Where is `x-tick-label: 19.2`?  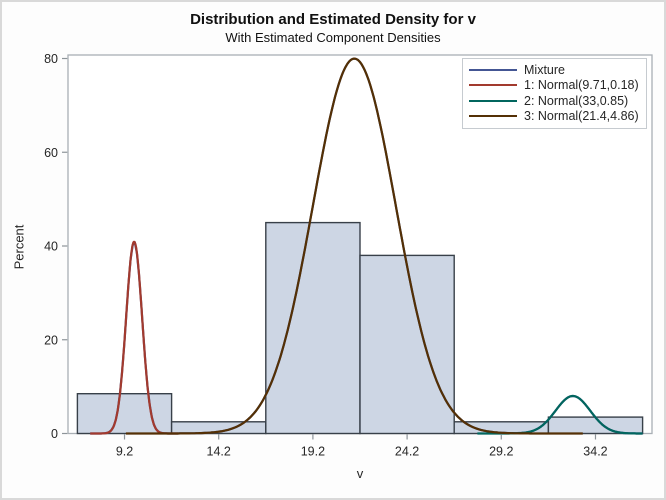
x-tick-label: 19.2 is located at coordinates (313, 452).